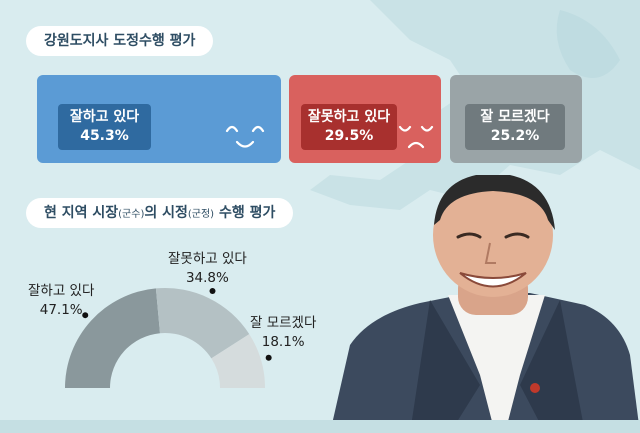 Image resolution: width=640 pixels, height=433 pixels. Describe the element at coordinates (320, 426) in the screenshot. I see `bottom-strip` at that location.